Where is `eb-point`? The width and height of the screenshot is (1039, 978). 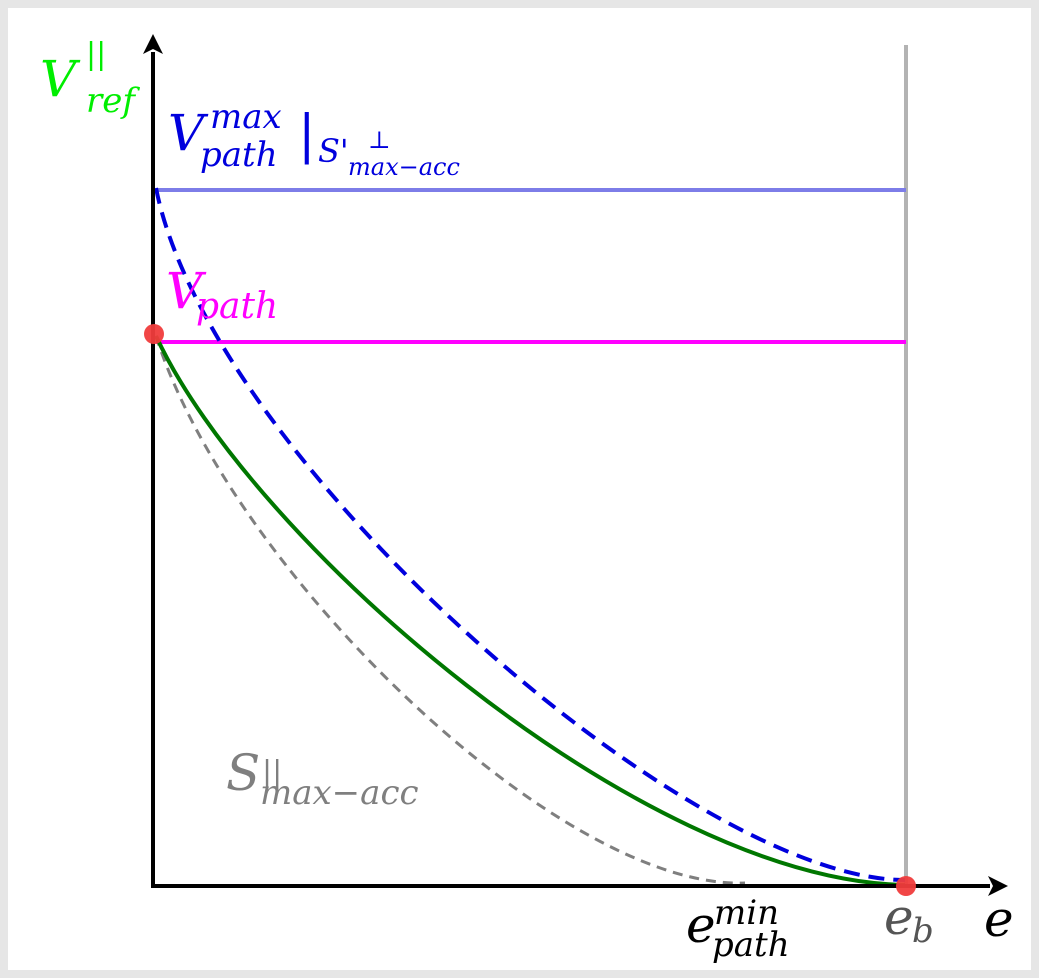 eb-point is located at coordinates (906, 886).